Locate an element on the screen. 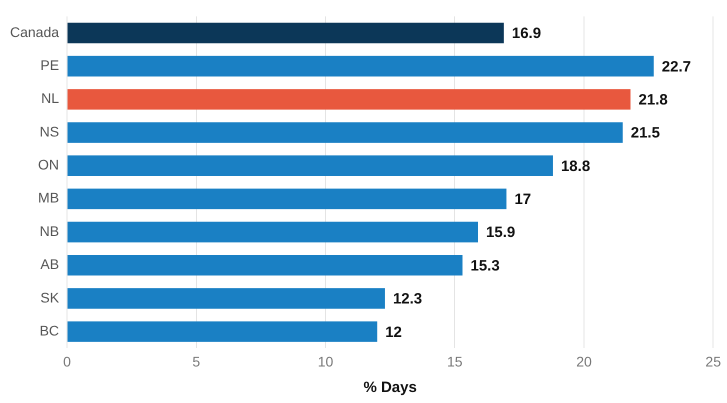 The image size is (727, 403). x-axis-title: % Days is located at coordinates (390, 387).